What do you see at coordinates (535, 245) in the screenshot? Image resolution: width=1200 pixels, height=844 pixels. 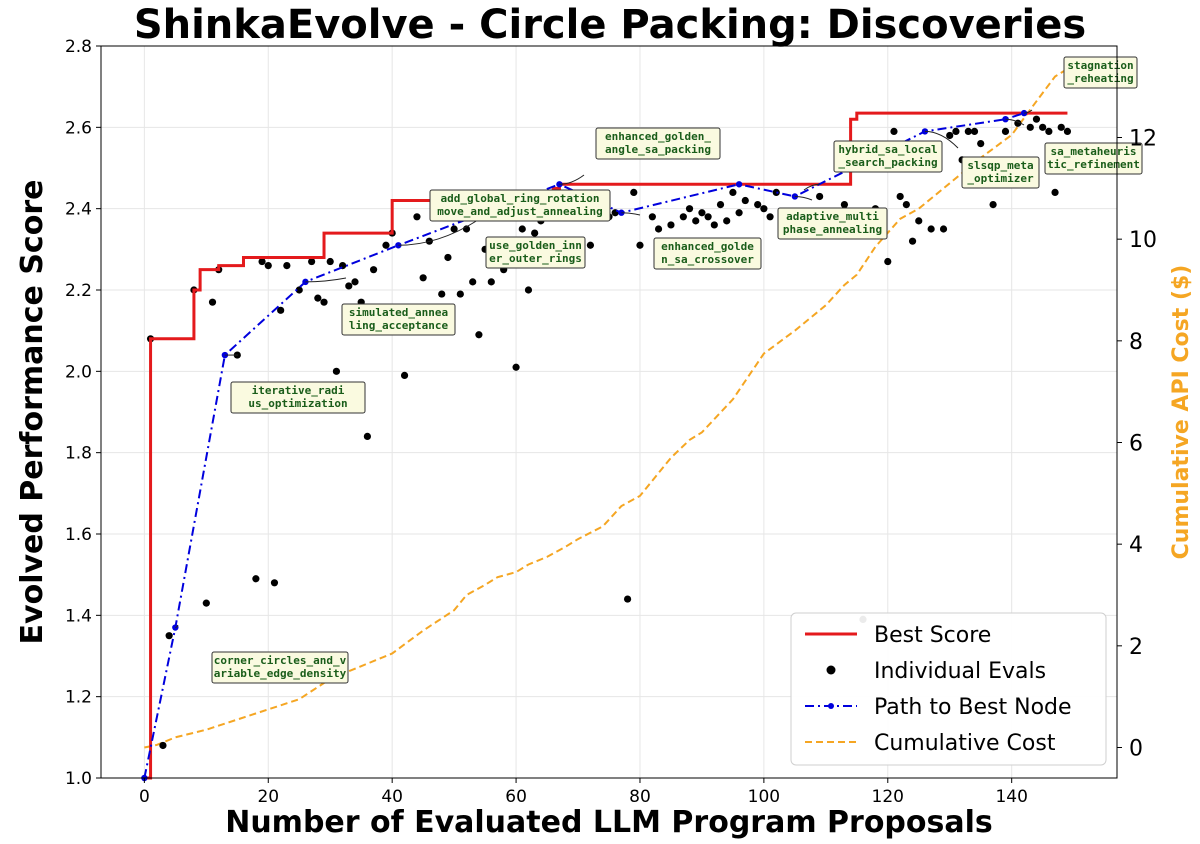 I see `annotation-label: use_golden_inn` at bounding box center [535, 245].